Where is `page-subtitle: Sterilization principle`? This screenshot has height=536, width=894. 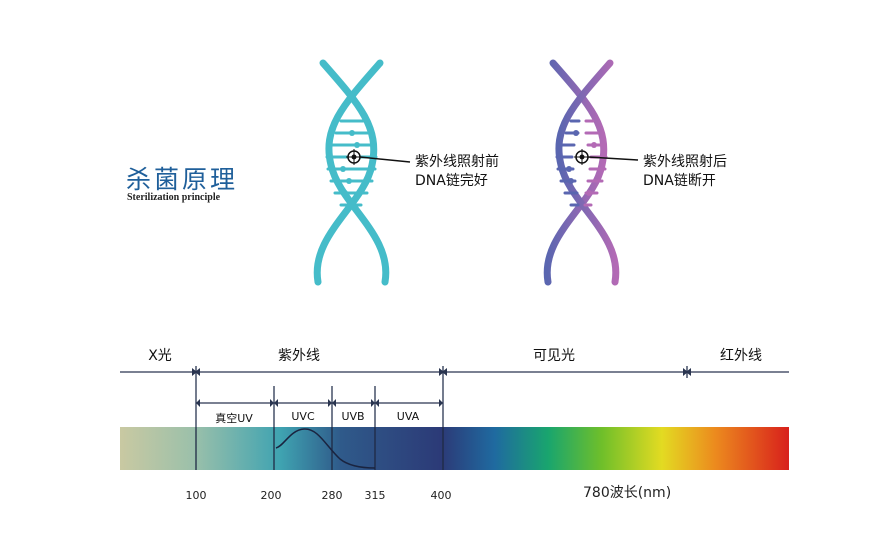 page-subtitle: Sterilization principle is located at coordinates (174, 197).